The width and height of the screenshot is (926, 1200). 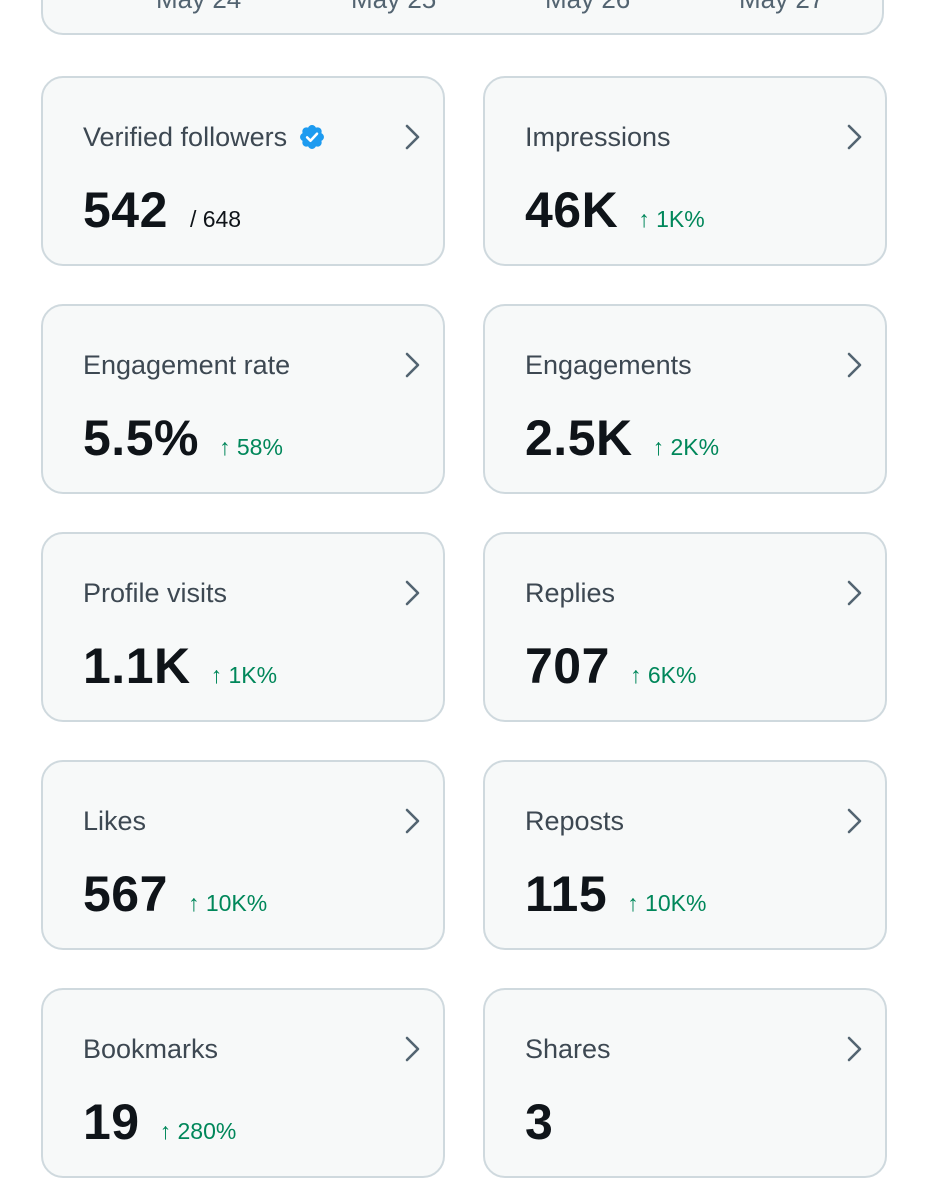 What do you see at coordinates (579, 438) in the screenshot?
I see `metric-value: 2.5K` at bounding box center [579, 438].